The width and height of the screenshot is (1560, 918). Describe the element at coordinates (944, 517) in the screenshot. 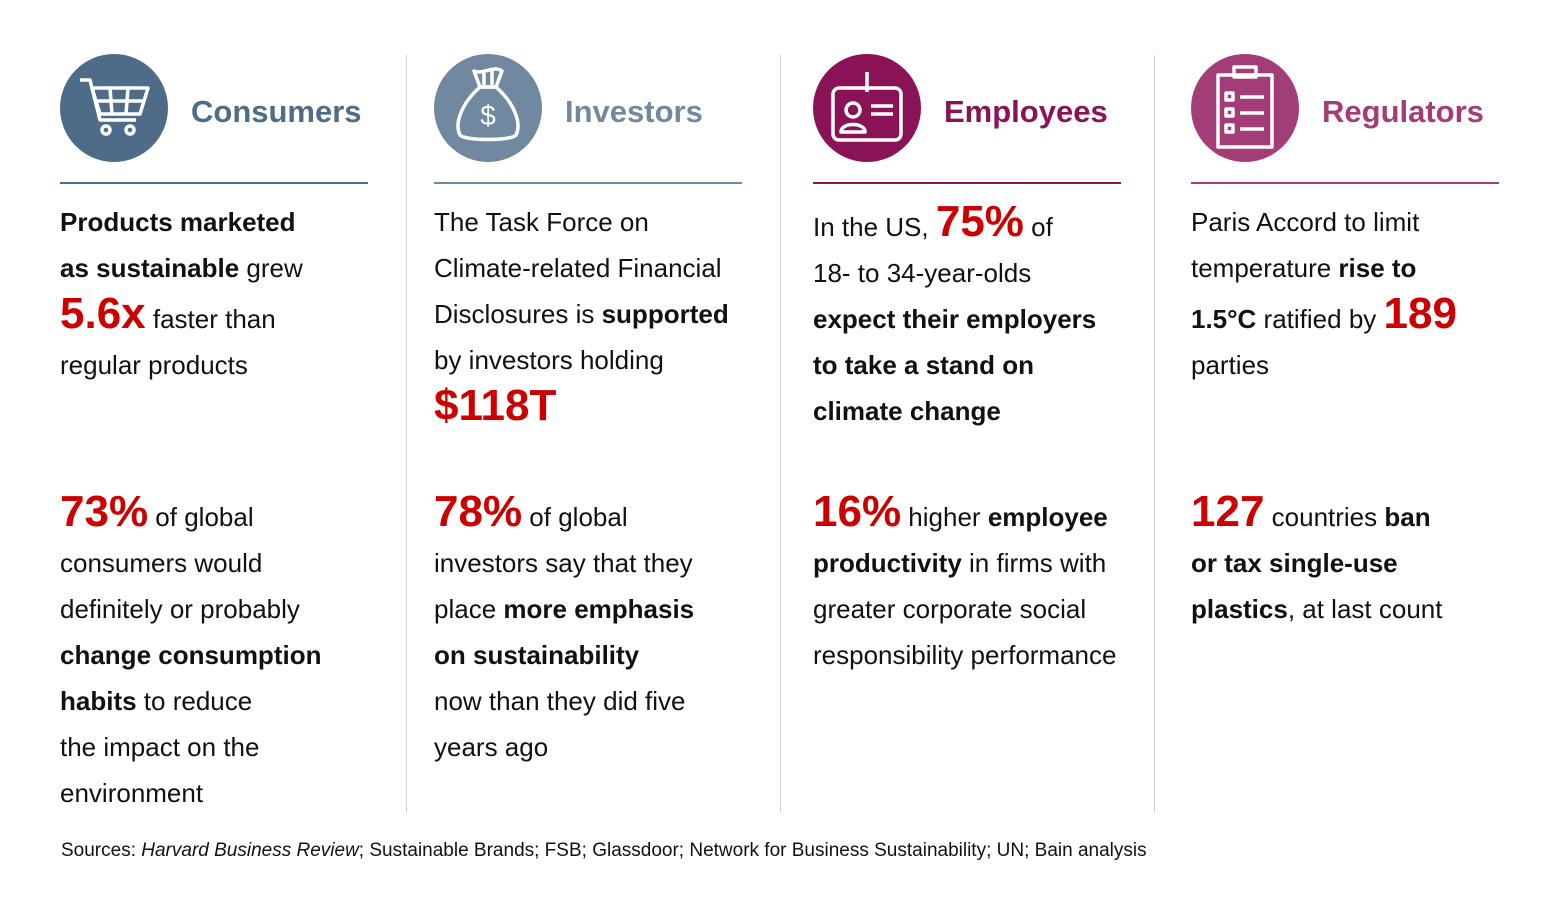

I see `text: higher` at that location.